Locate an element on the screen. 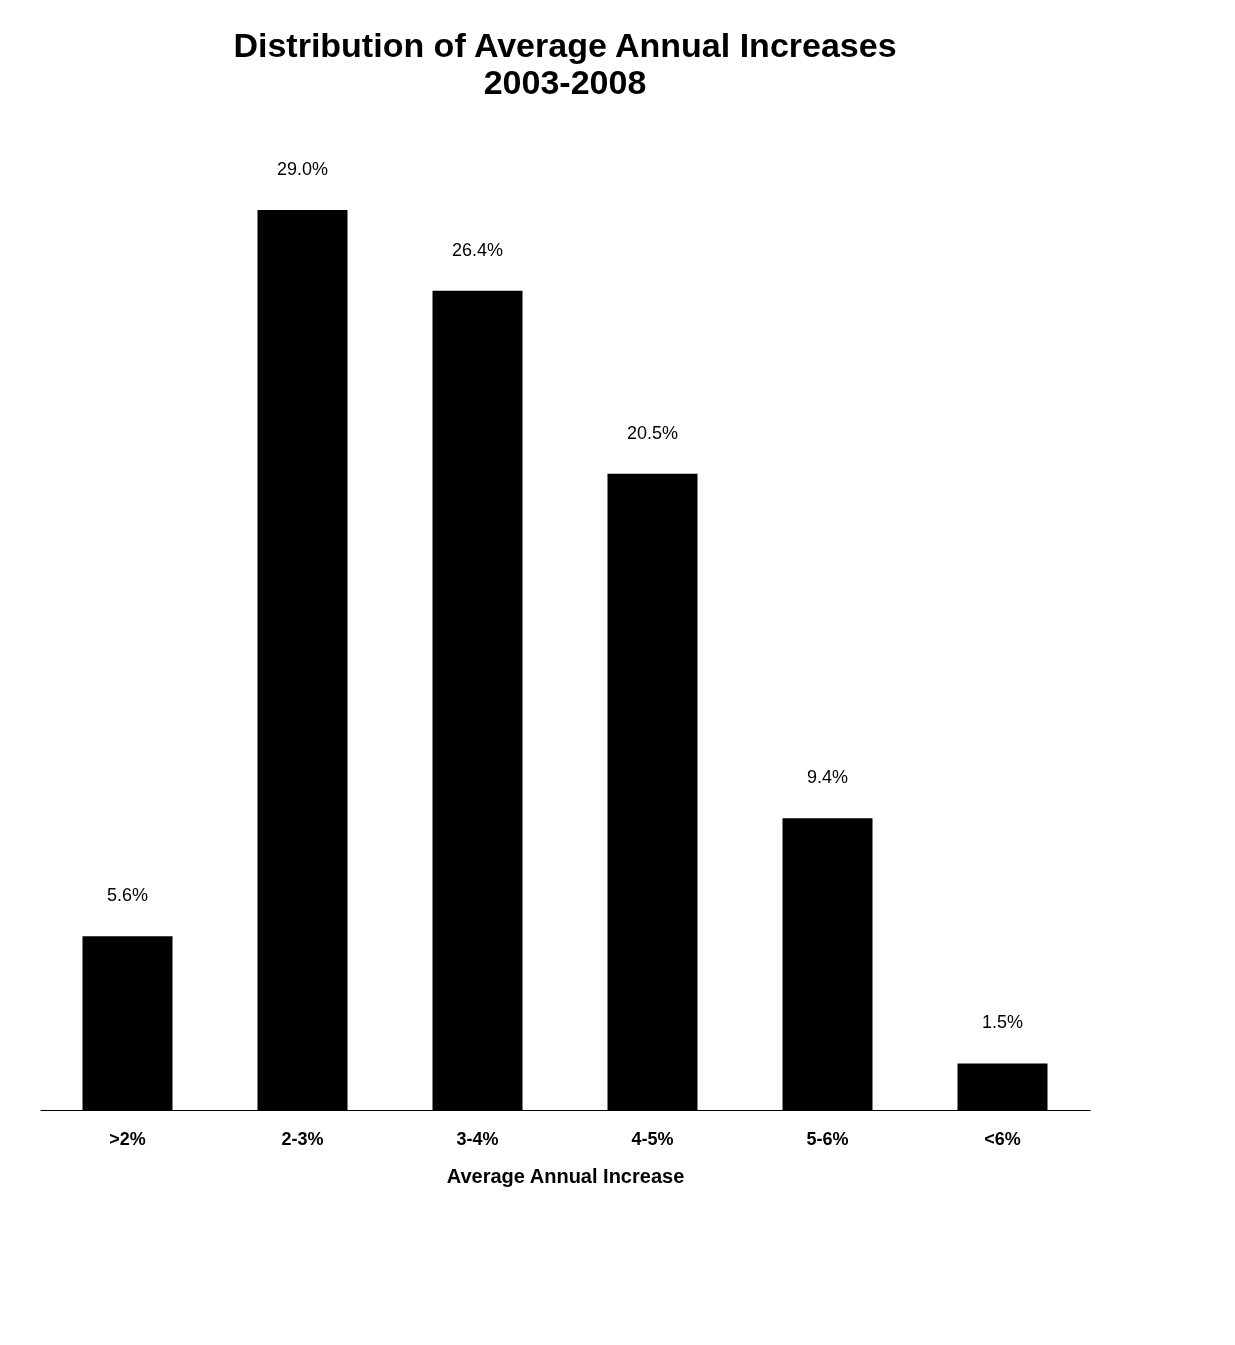 The width and height of the screenshot is (1235, 1345). x-tick-label: <6% is located at coordinates (1002, 1138).